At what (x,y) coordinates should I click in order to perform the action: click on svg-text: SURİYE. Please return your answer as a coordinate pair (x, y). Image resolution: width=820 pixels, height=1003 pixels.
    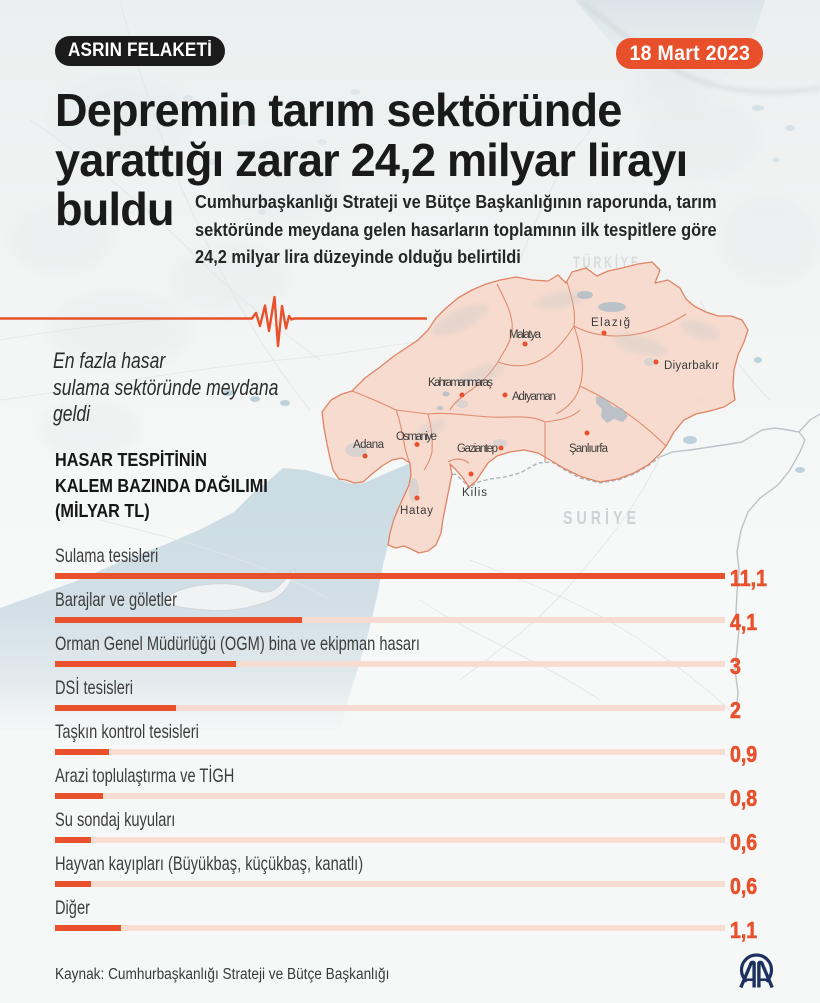
    Looking at the image, I should click on (601, 518).